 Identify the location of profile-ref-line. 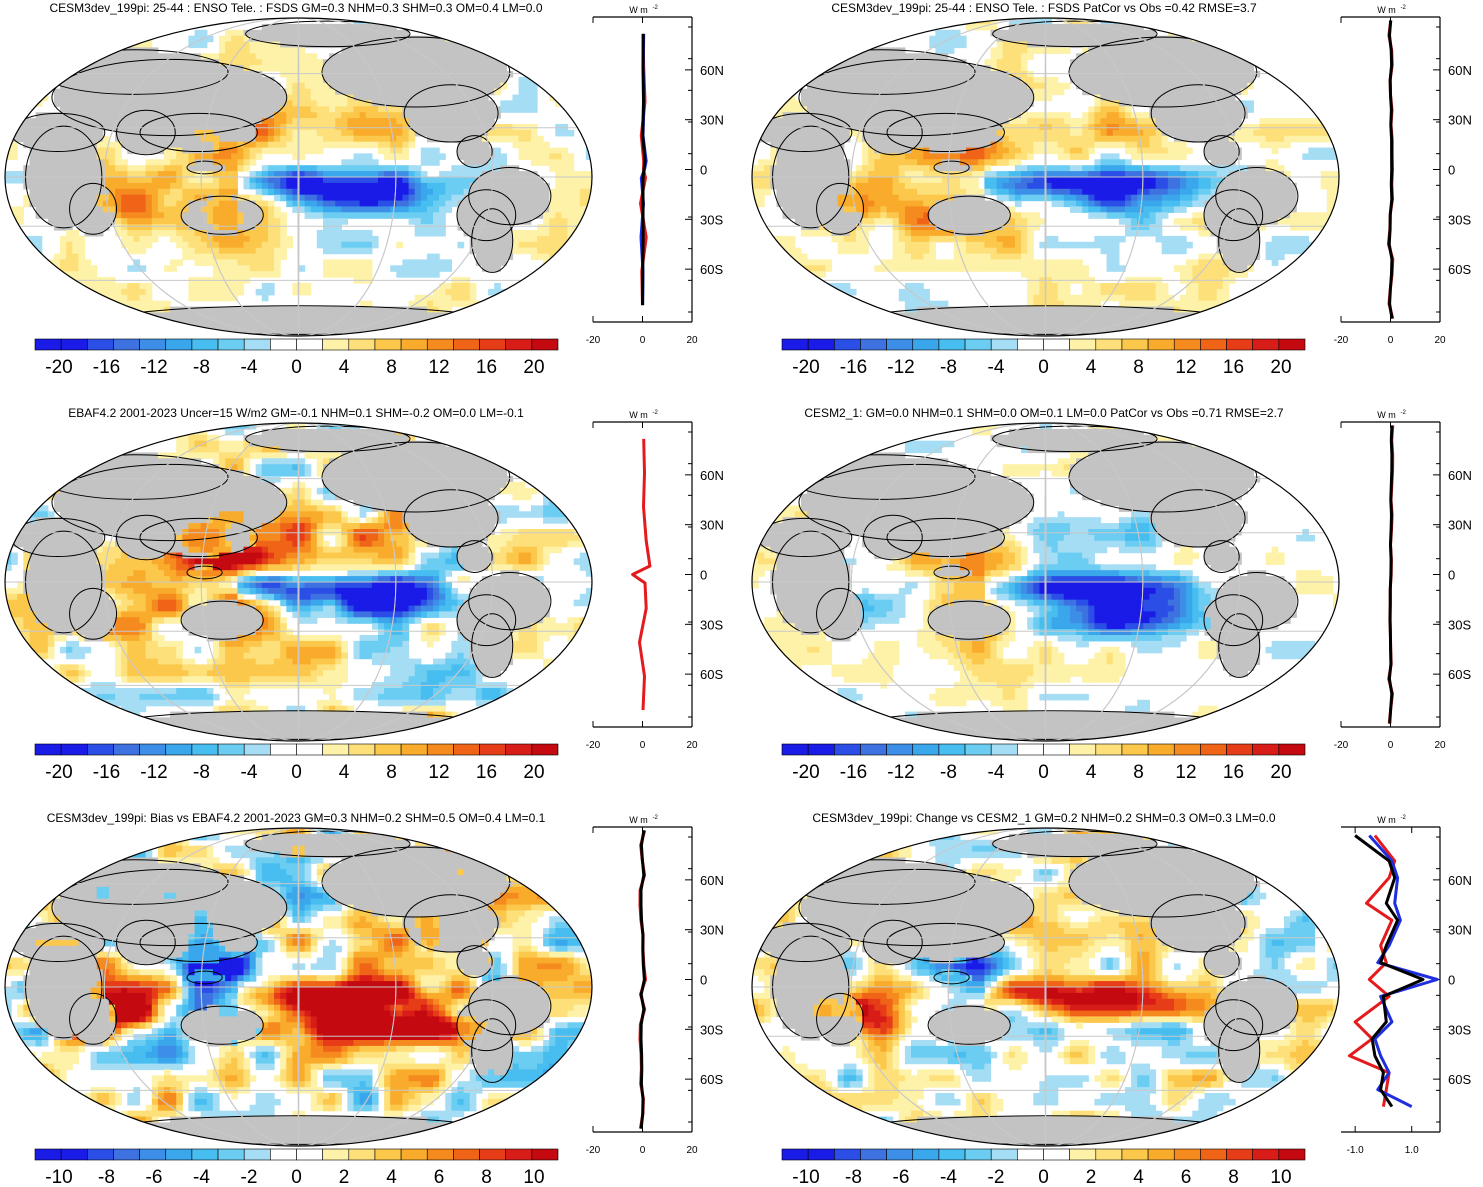
(644, 169).